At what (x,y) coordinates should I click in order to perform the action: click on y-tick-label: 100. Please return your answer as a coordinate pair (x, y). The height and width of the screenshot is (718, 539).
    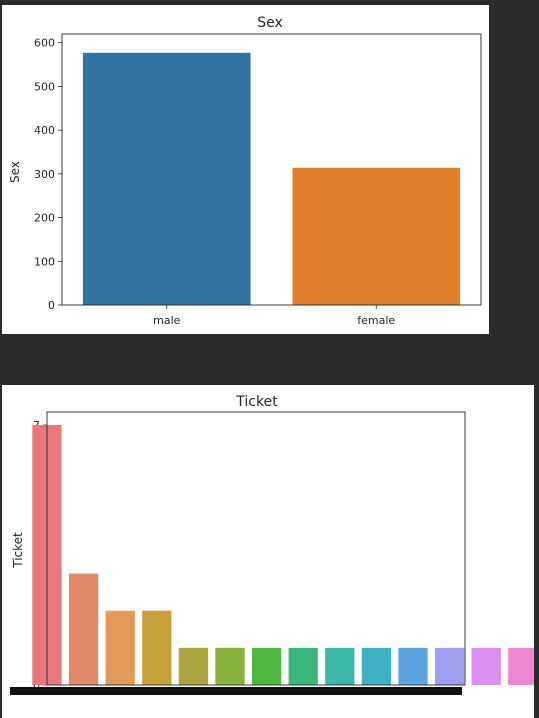
    Looking at the image, I should click on (44, 261).